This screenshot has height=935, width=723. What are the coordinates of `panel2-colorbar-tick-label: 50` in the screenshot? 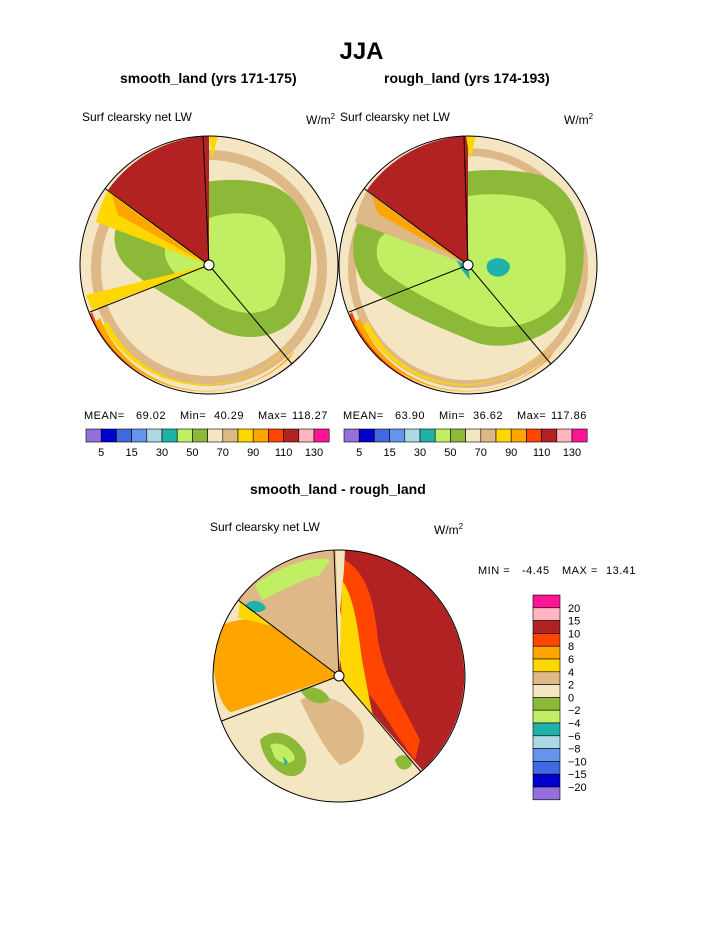 It's located at (450, 453).